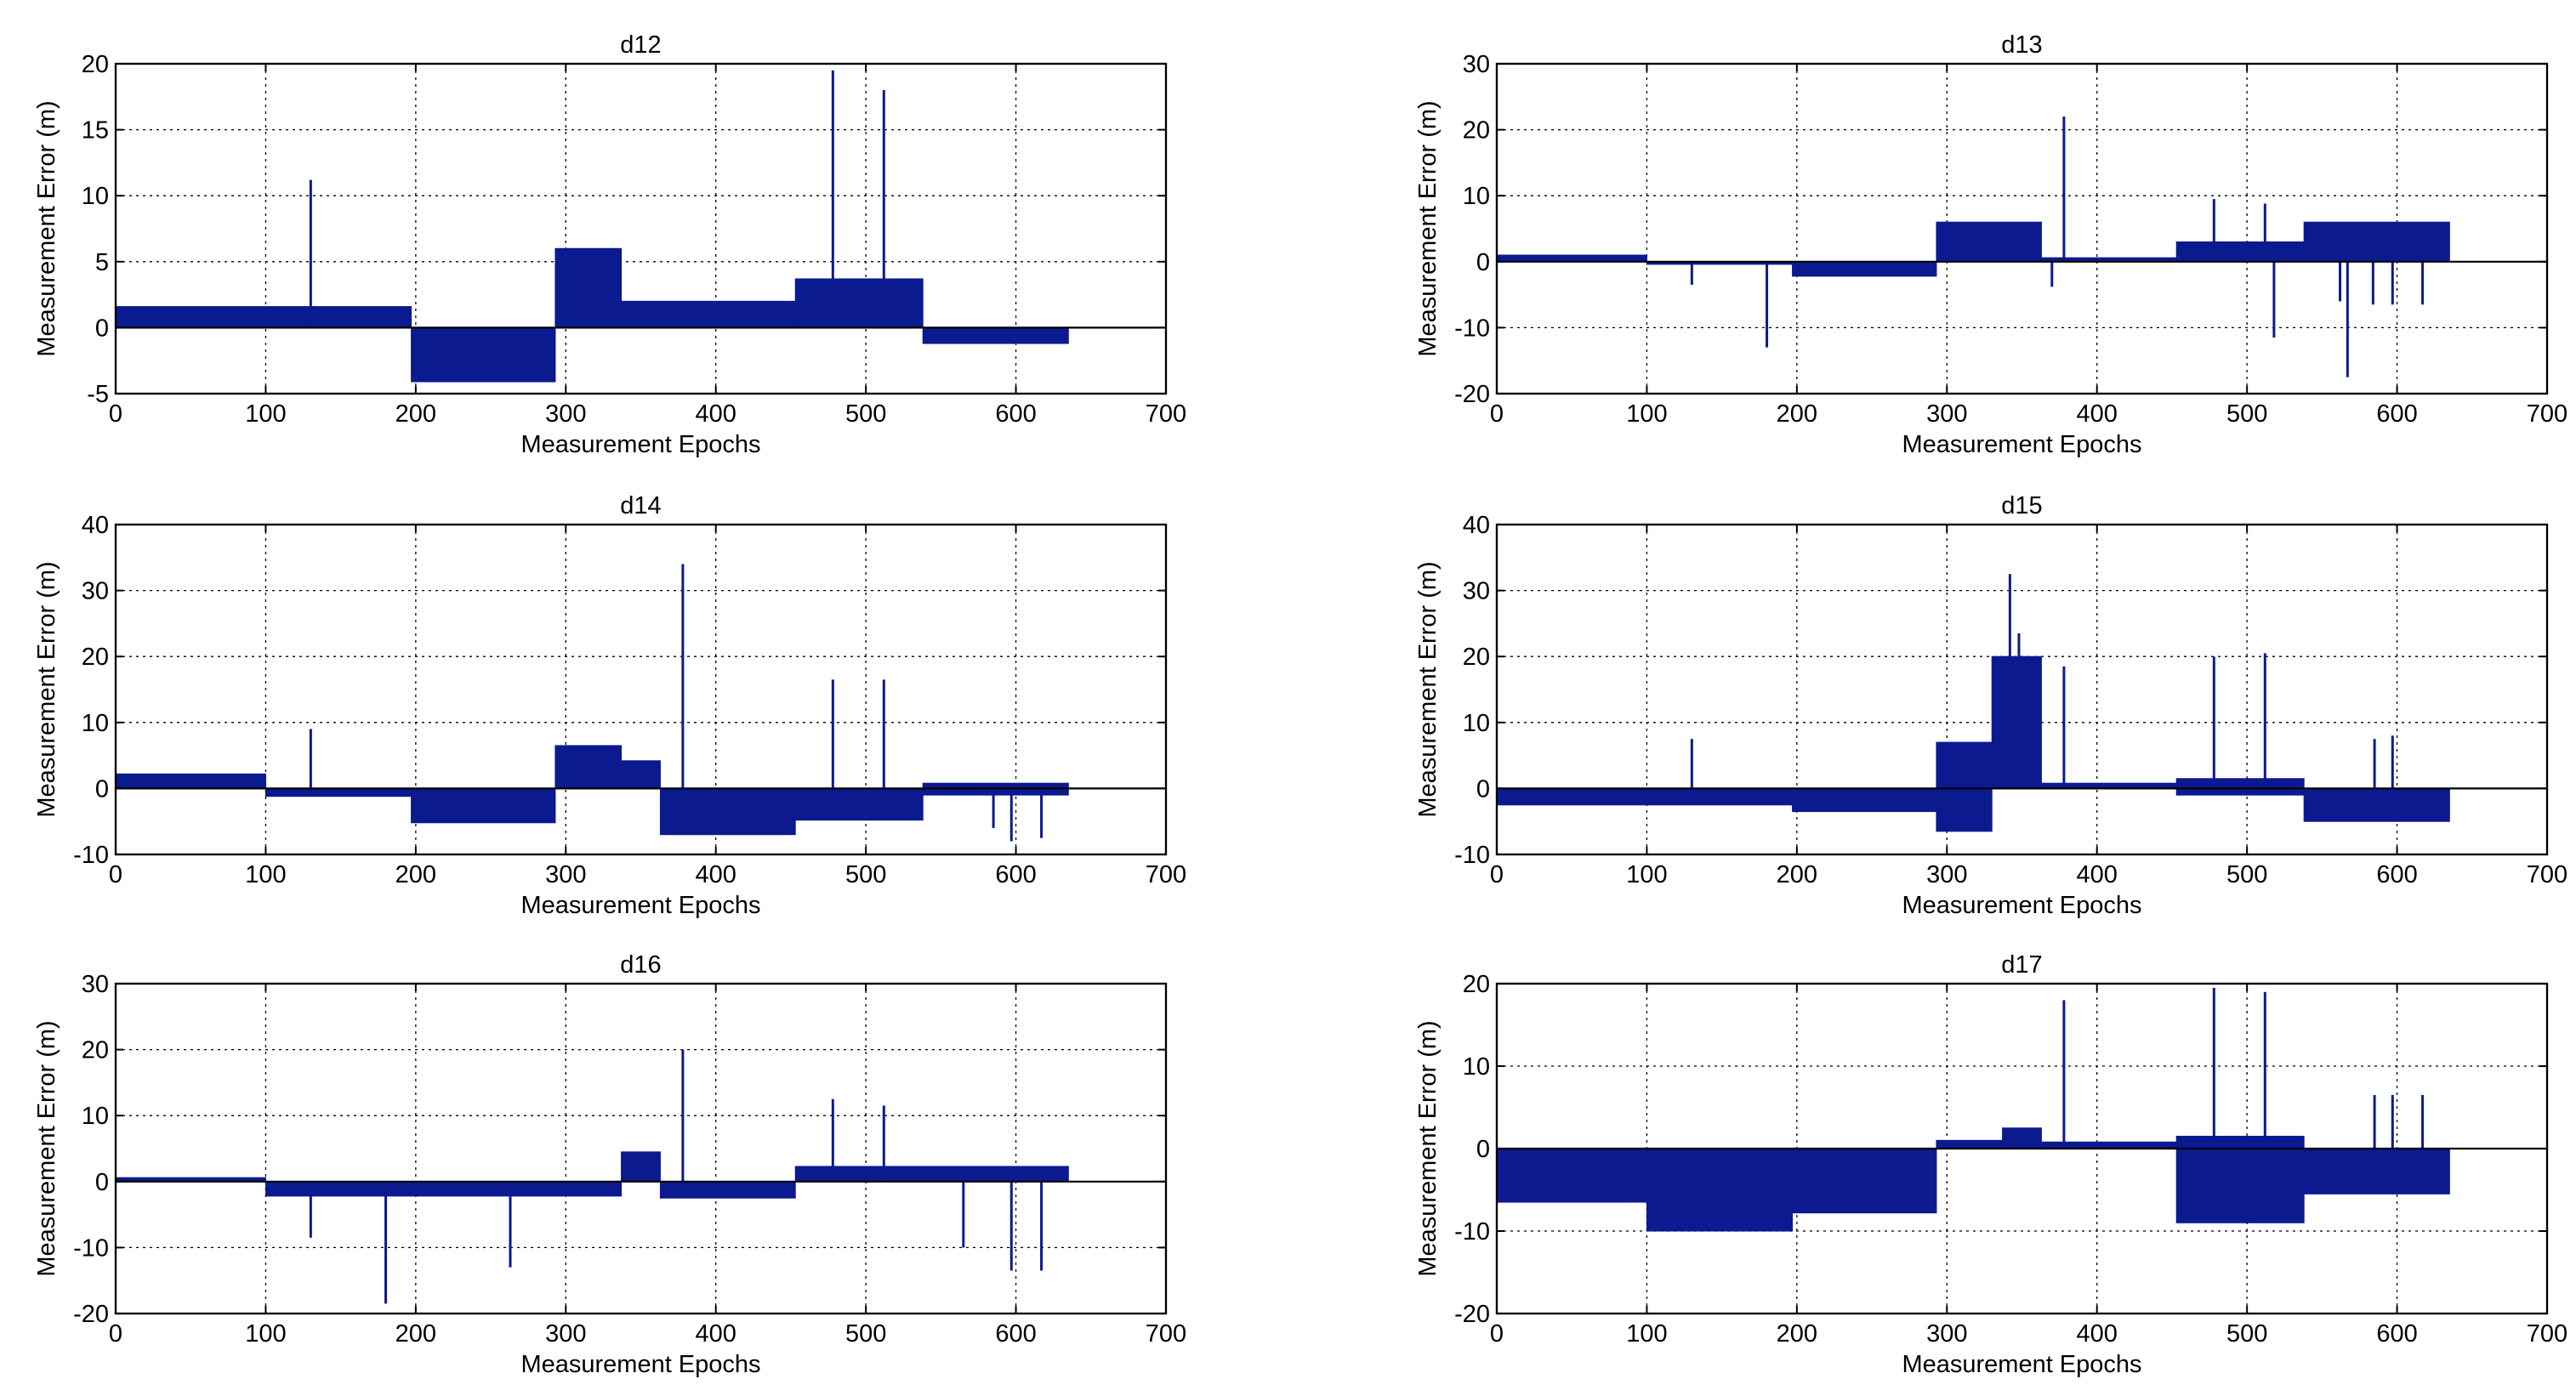  What do you see at coordinates (640, 965) in the screenshot?
I see `subplot-title: d16` at bounding box center [640, 965].